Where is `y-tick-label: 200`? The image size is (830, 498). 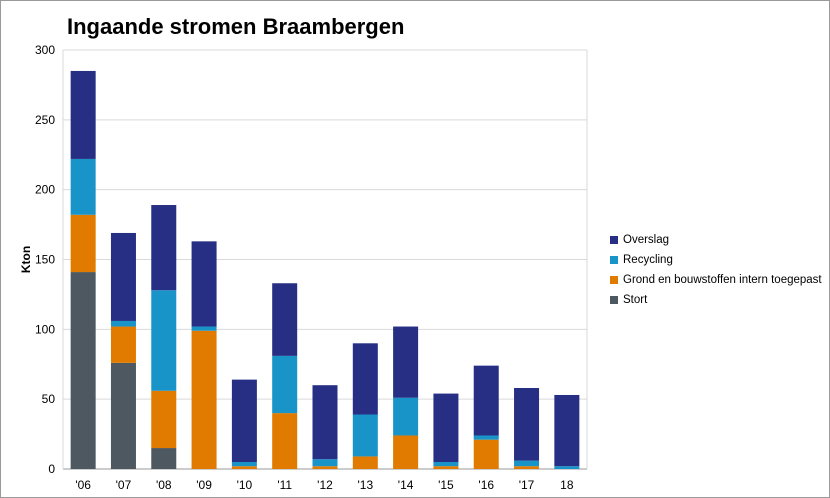 y-tick-label: 200 is located at coordinates (45, 190).